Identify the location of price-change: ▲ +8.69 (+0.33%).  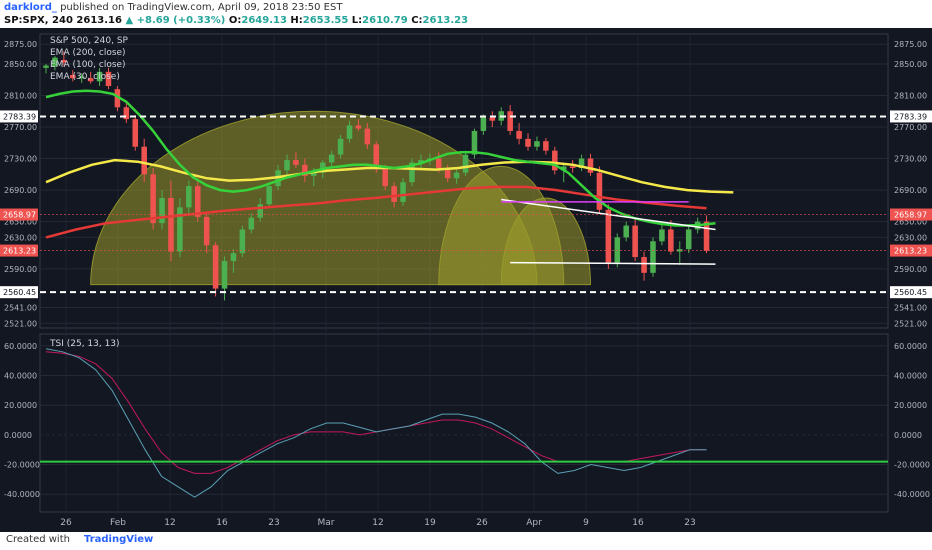
(175, 20).